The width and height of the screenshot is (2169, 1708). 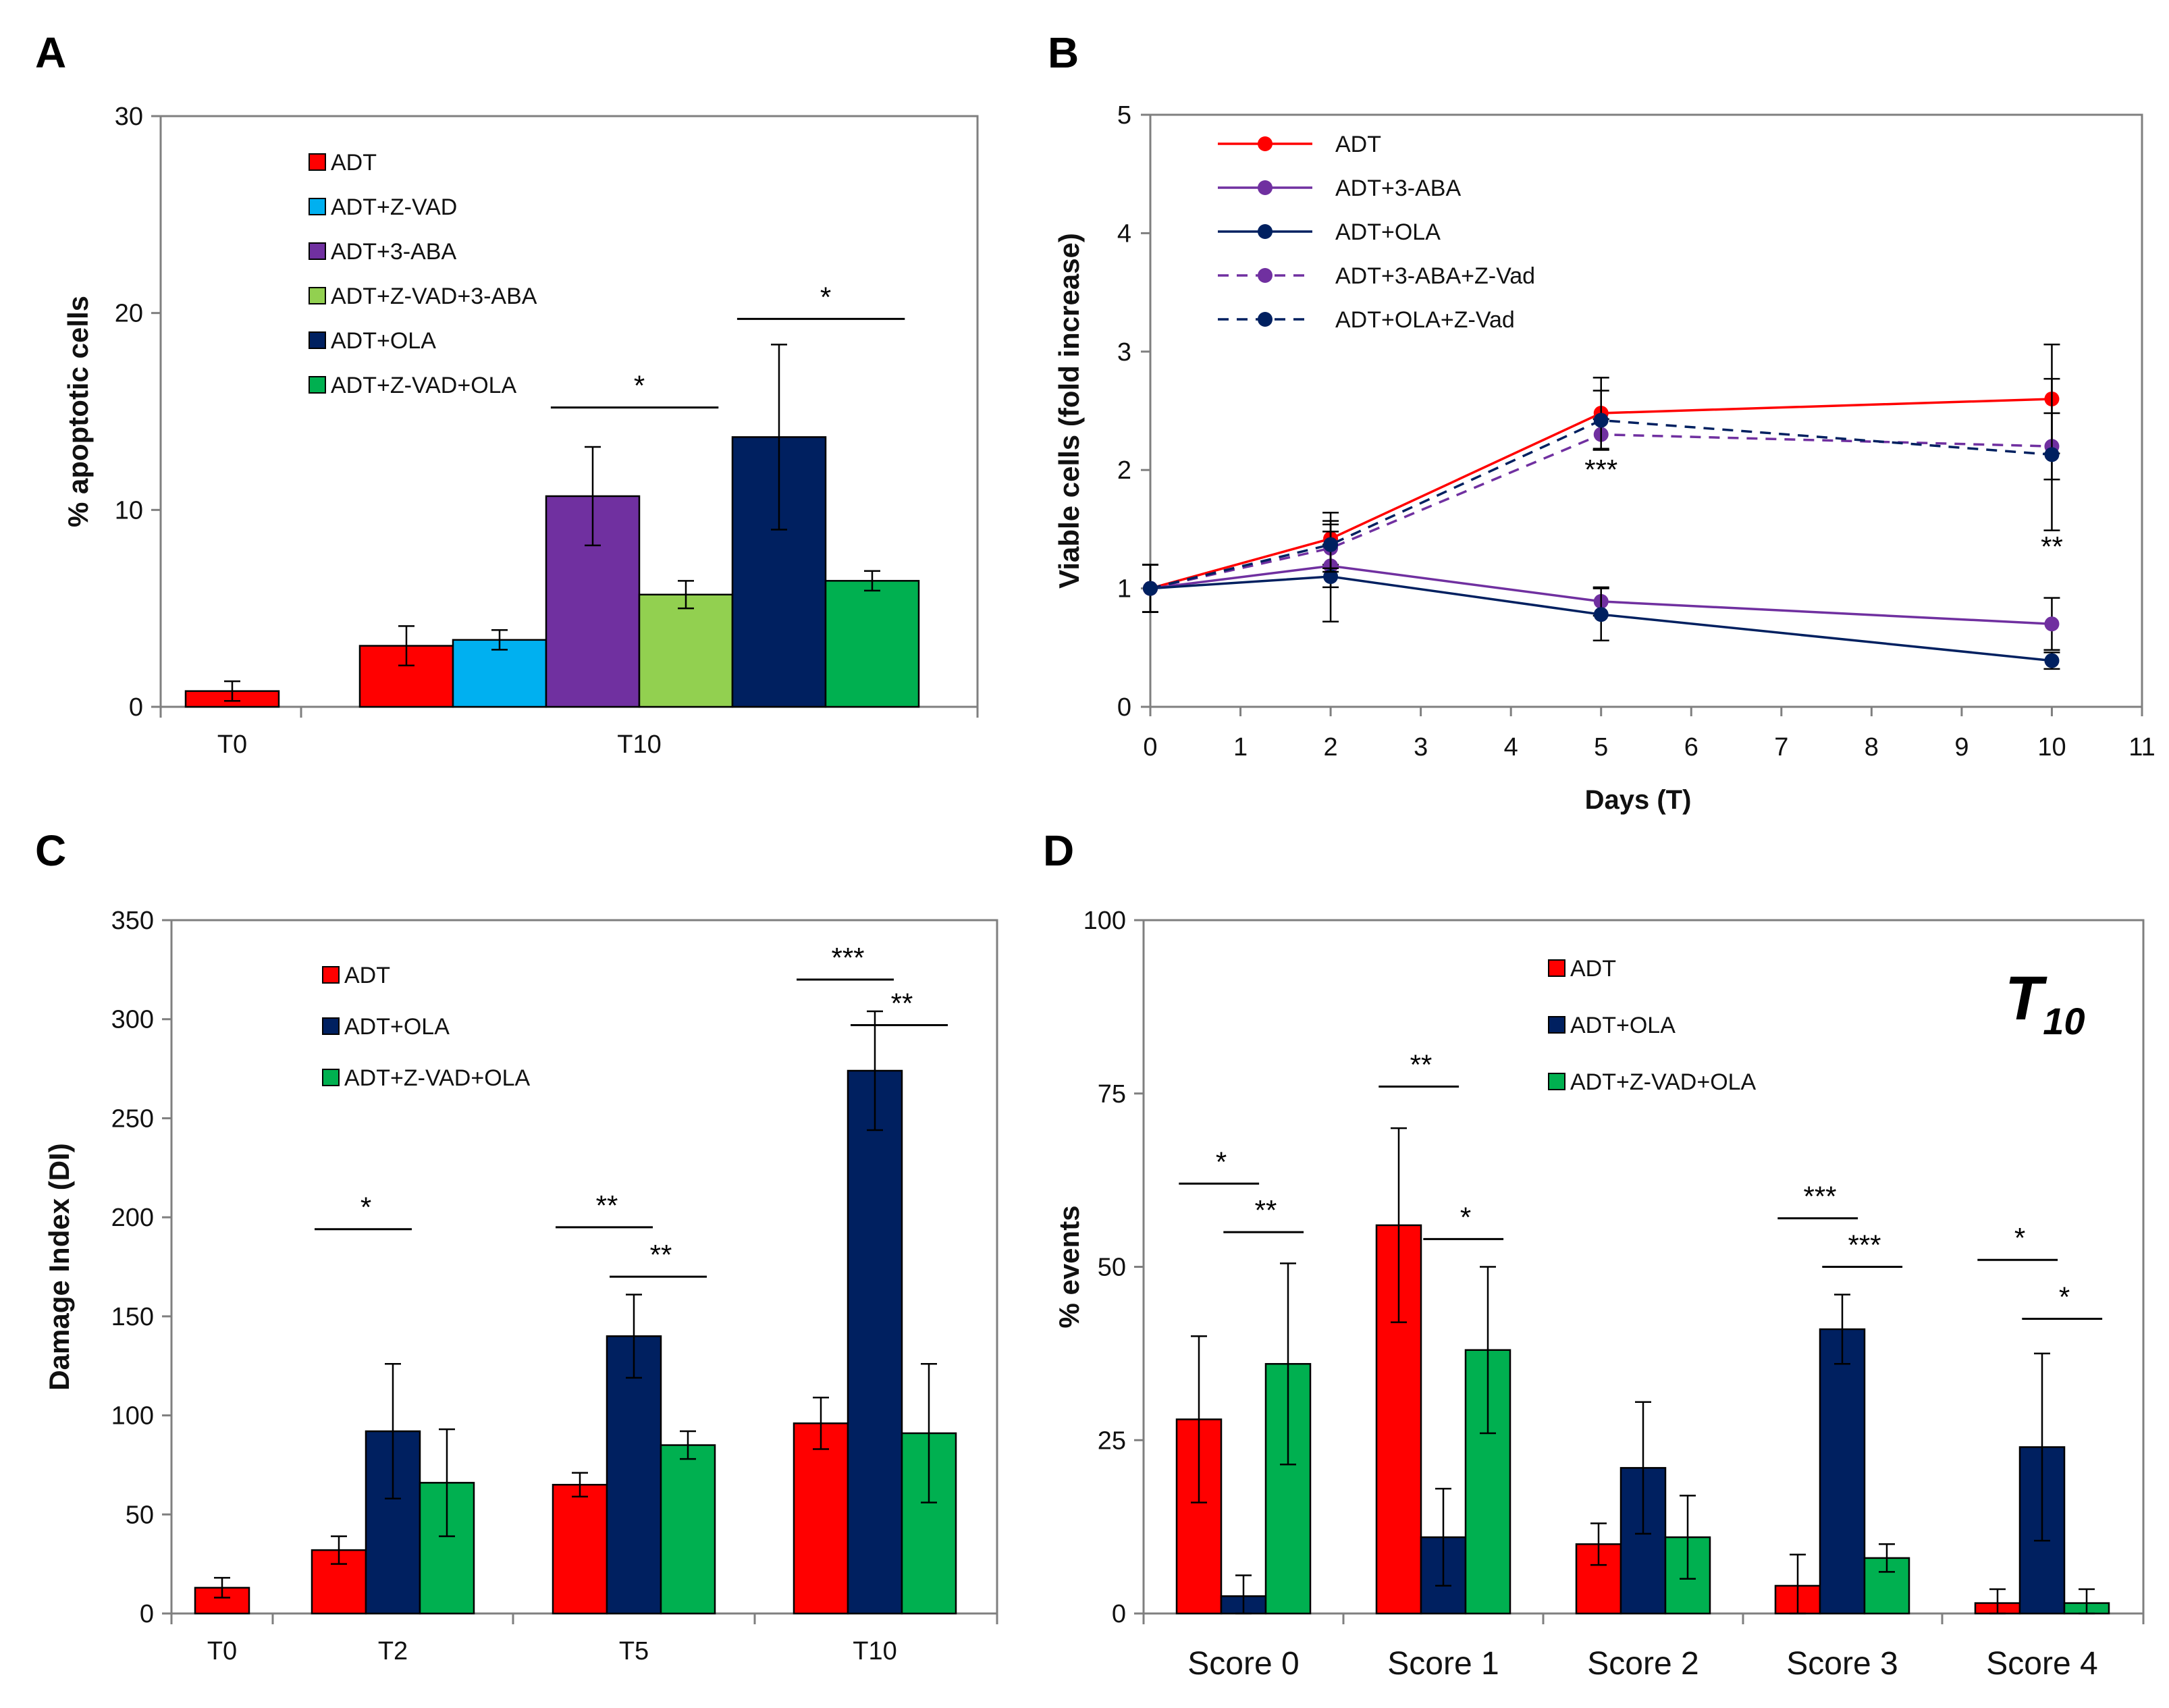 What do you see at coordinates (1150, 747) in the screenshot?
I see `x-tick-label: 0` at bounding box center [1150, 747].